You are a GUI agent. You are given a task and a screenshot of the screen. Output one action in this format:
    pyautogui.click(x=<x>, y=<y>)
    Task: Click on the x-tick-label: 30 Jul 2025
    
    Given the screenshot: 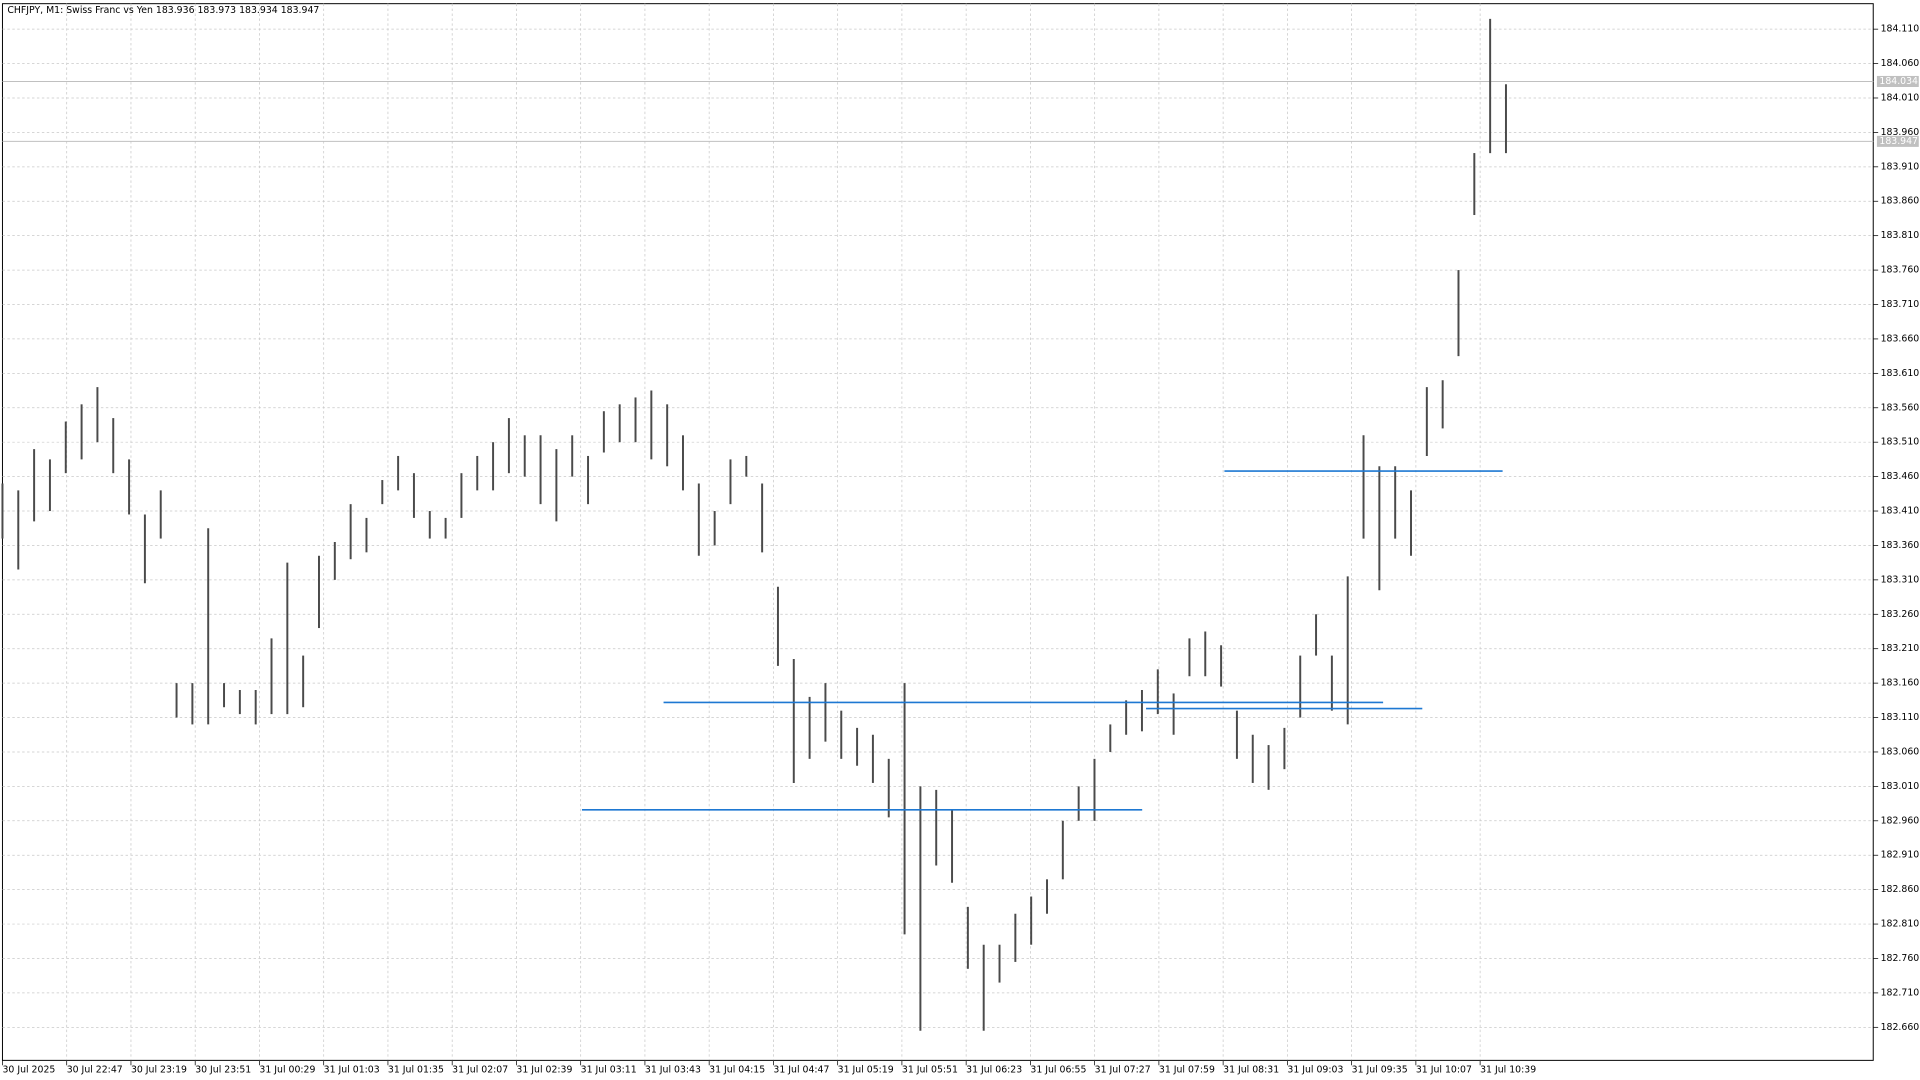 What is the action you would take?
    pyautogui.click(x=28, y=1070)
    